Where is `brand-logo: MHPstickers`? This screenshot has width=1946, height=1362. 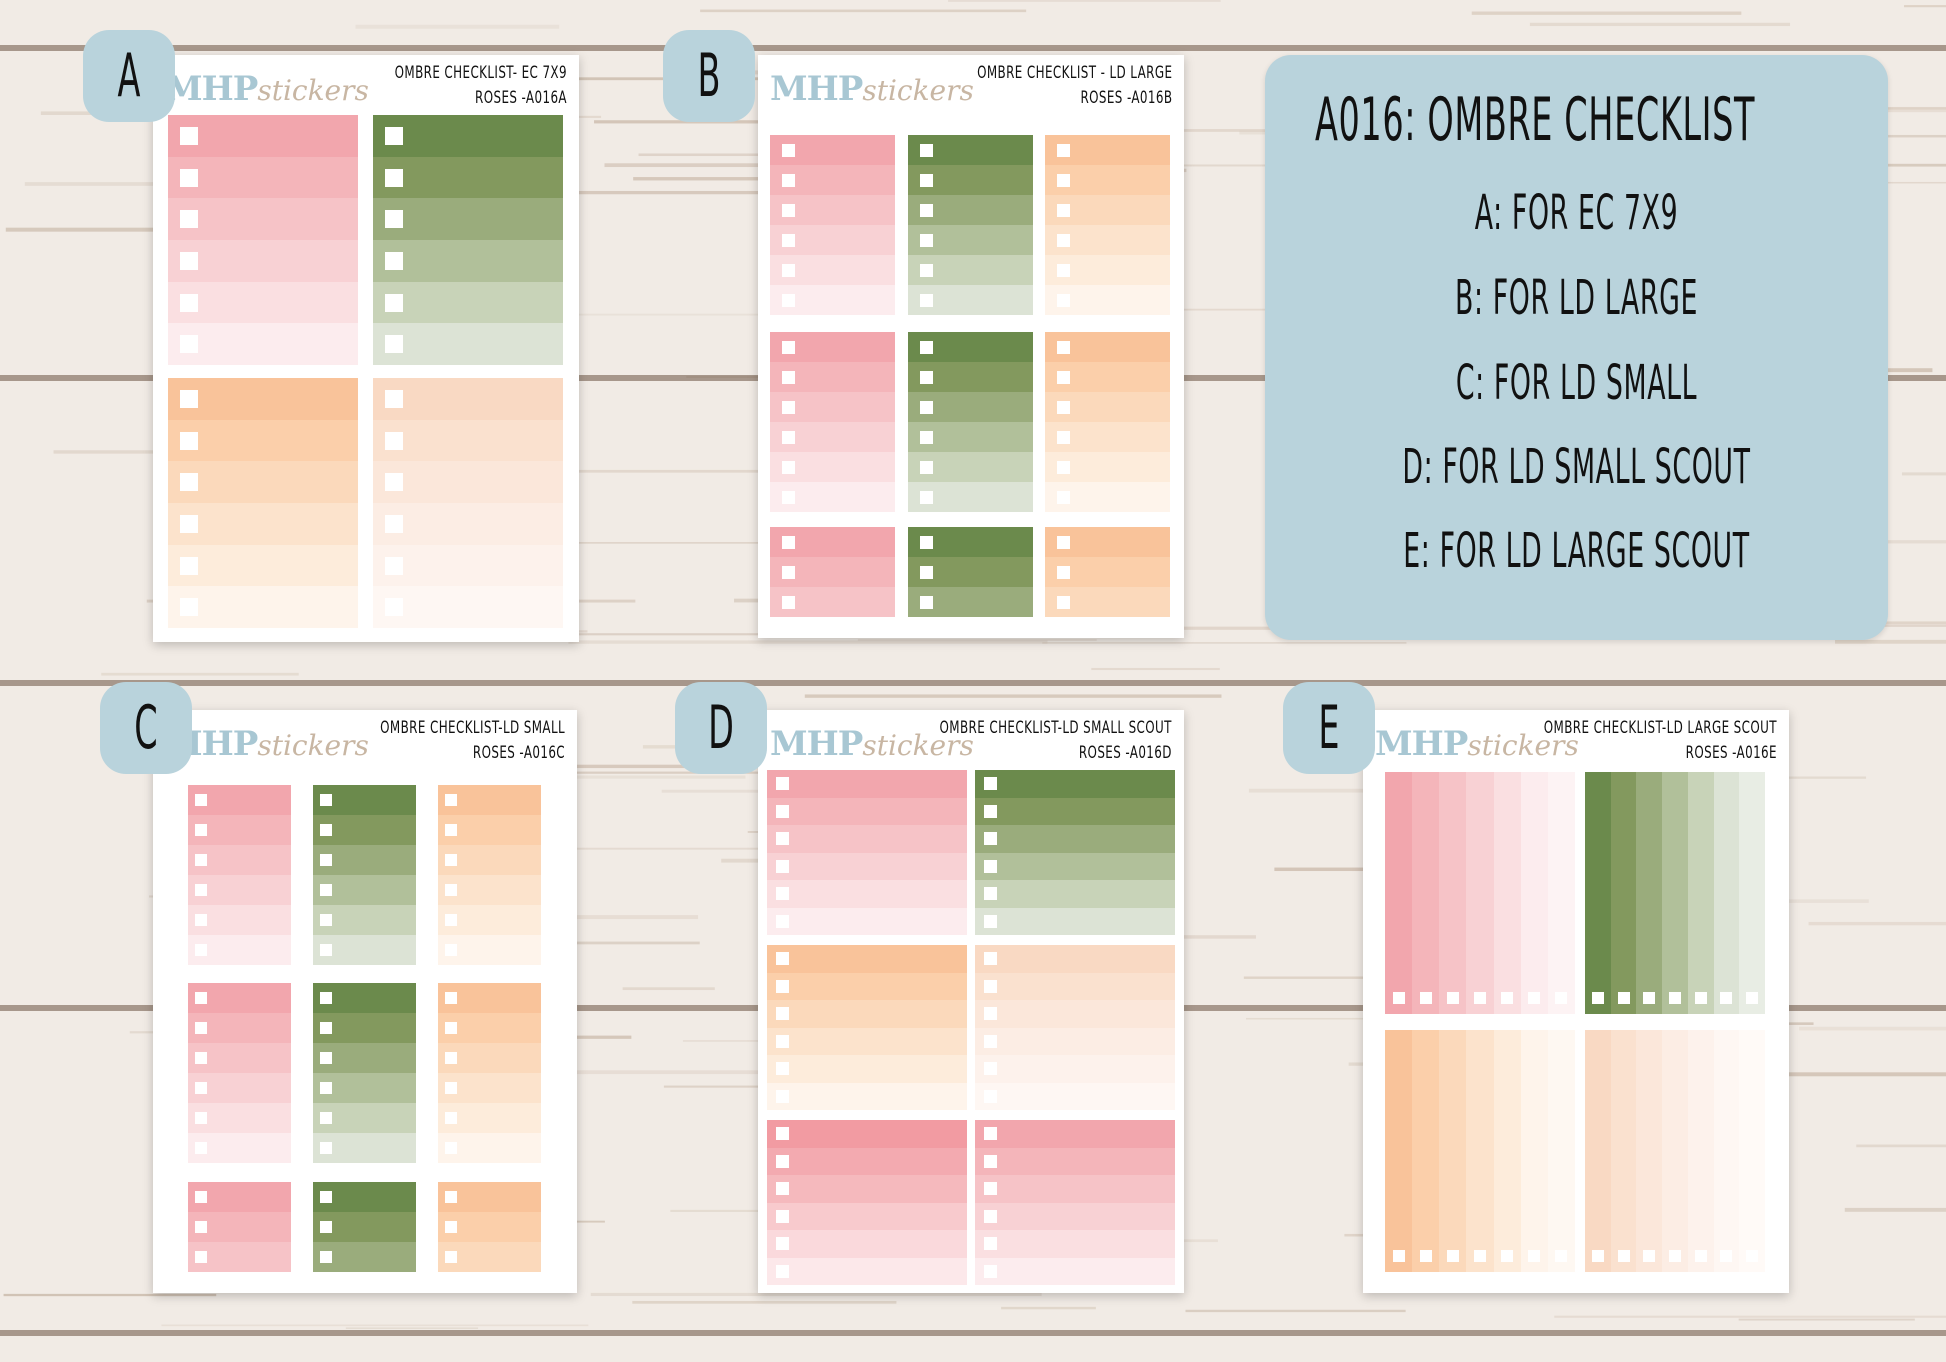
brand-logo: MHPstickers is located at coordinates (872, 744).